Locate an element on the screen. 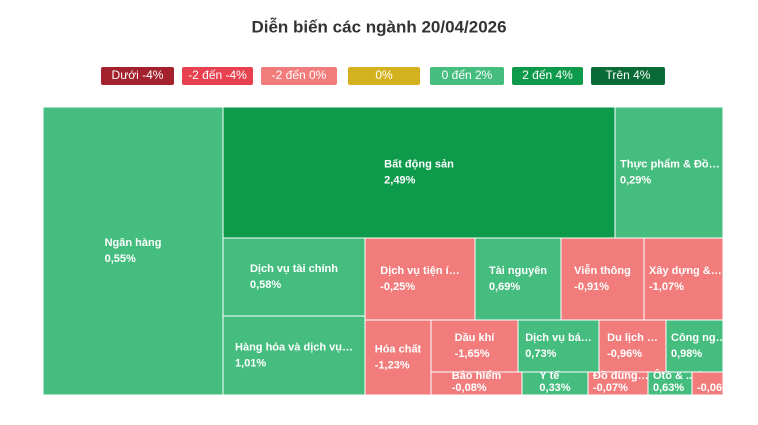 This screenshot has width=758, height=425. legend-label: 0 đến 2% is located at coordinates (467, 75).